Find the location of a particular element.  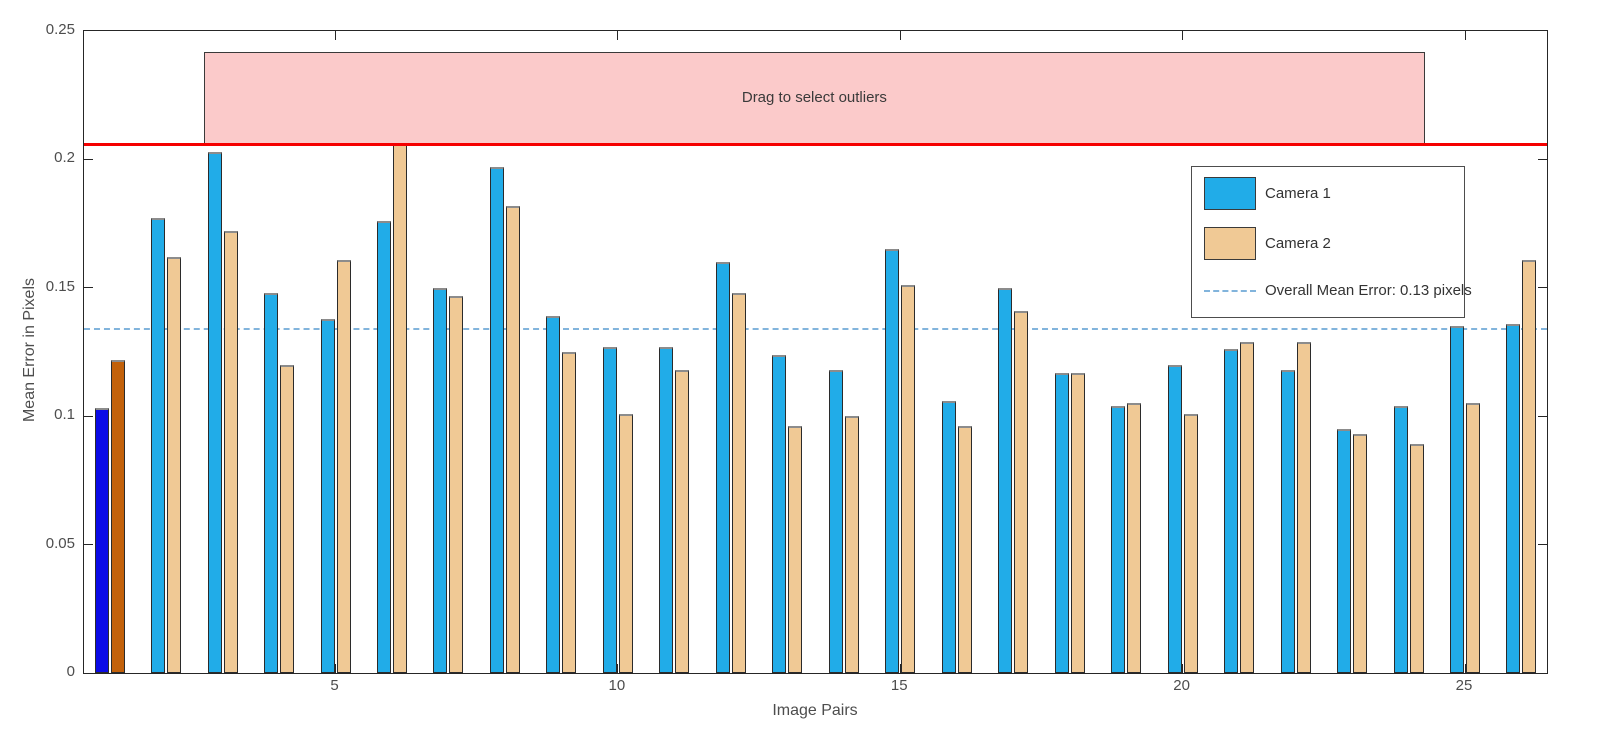

y-tick-label: 0.25 is located at coordinates (60, 29).